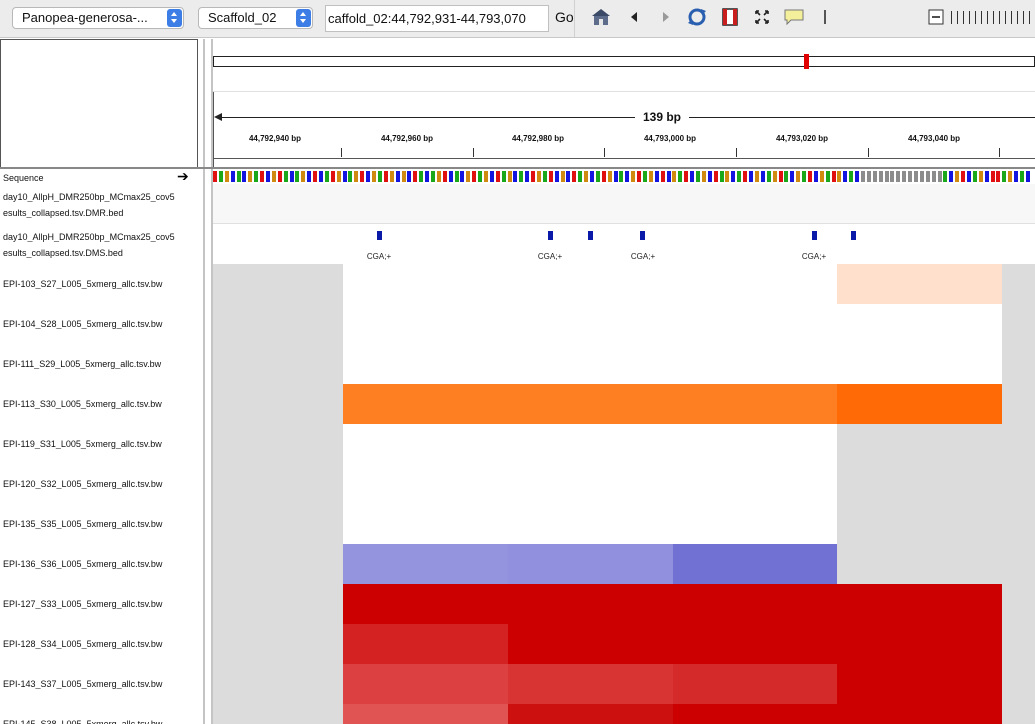  I want to click on track-name-sample: EPI-111_S29_L005_5xmerg_allc.tsv.bw, so click(82, 364).